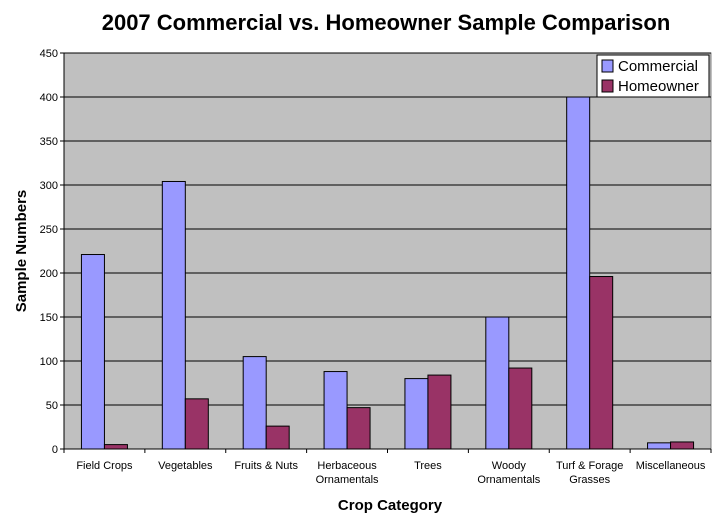 The width and height of the screenshot is (722, 522). I want to click on y-tick-label: 50, so click(52, 406).